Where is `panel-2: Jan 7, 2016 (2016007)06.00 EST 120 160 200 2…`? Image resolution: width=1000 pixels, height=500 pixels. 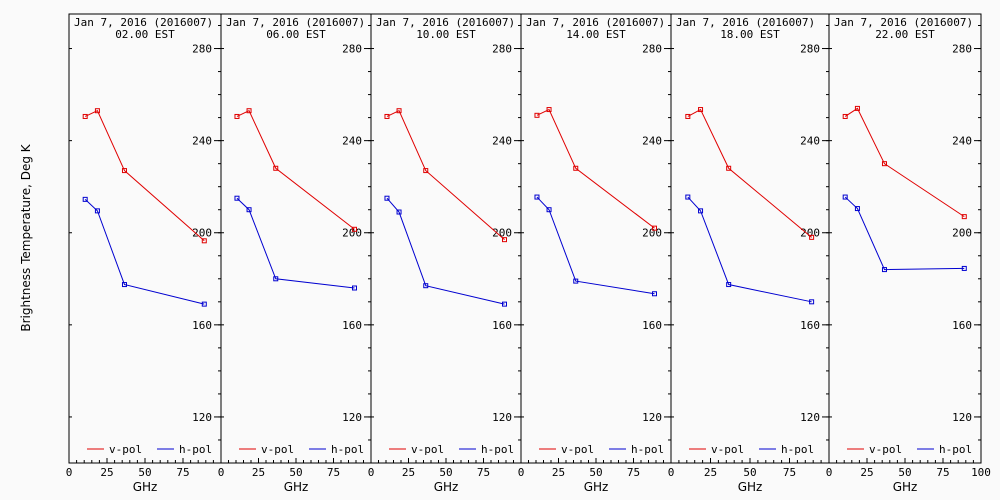
panel-2: Jan 7, 2016 (2016007)06.00 EST 120 160 200 2… is located at coordinates (295, 253).